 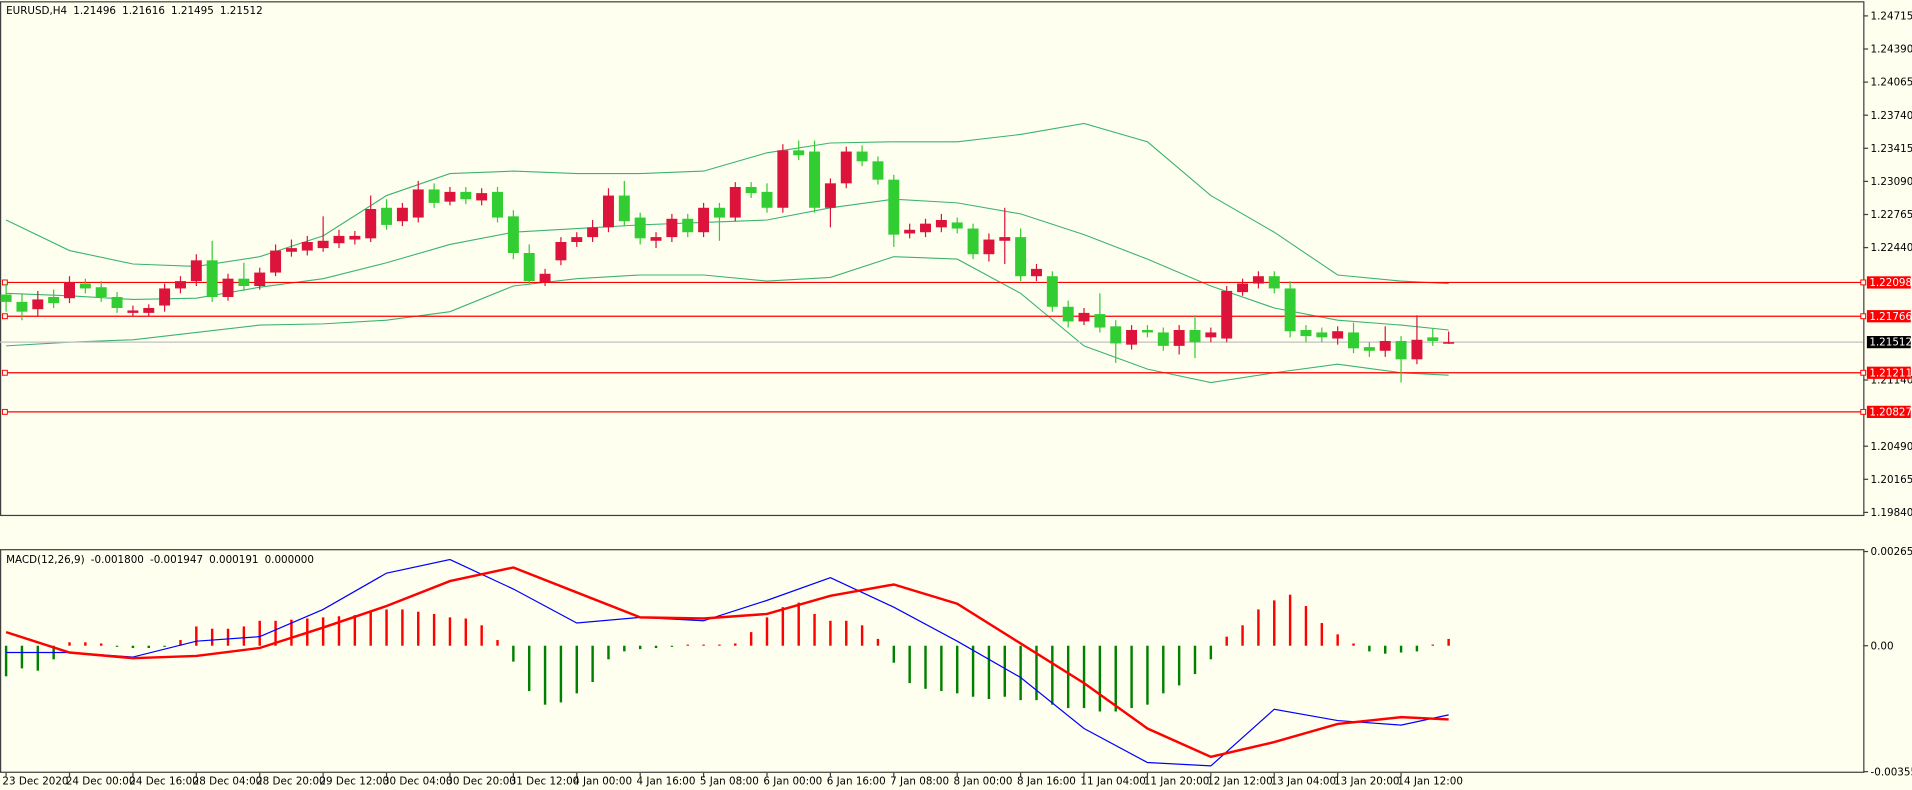 What do you see at coordinates (164, 781) in the screenshot?
I see `x-tick-label: 24 Dec 16:00` at bounding box center [164, 781].